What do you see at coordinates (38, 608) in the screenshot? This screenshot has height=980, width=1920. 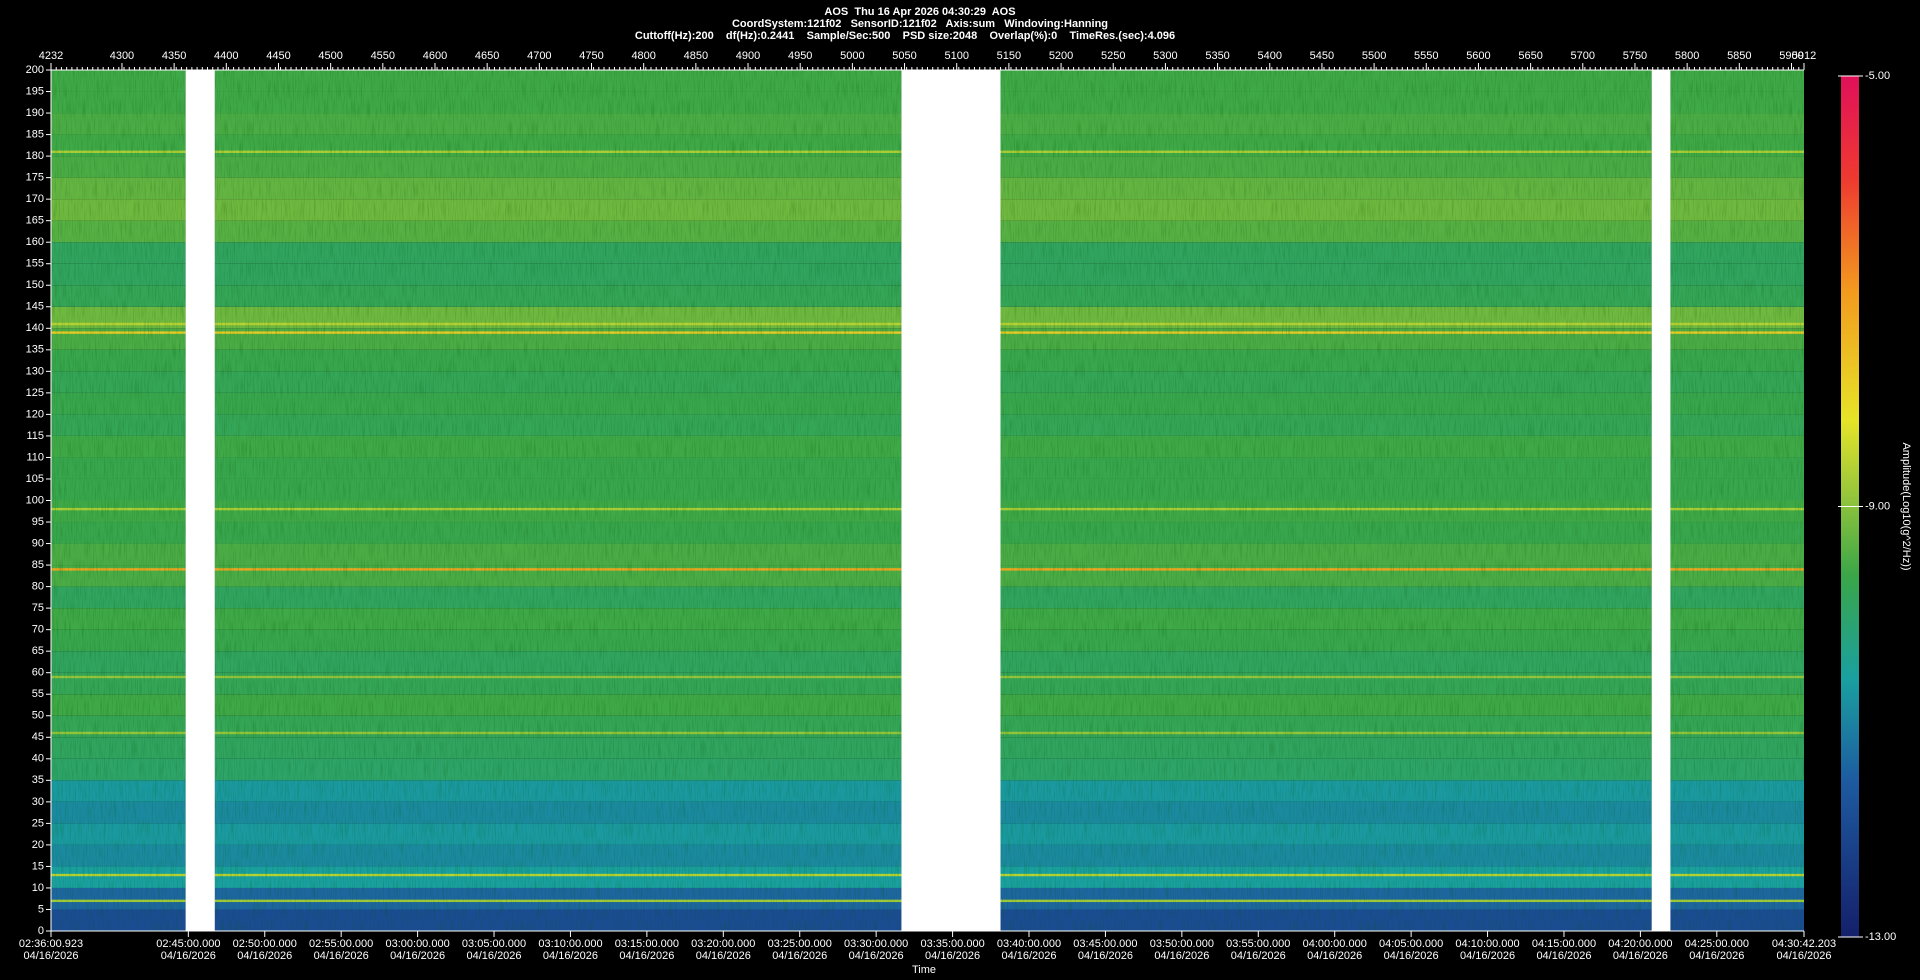 I see `y-tick-label: 75` at bounding box center [38, 608].